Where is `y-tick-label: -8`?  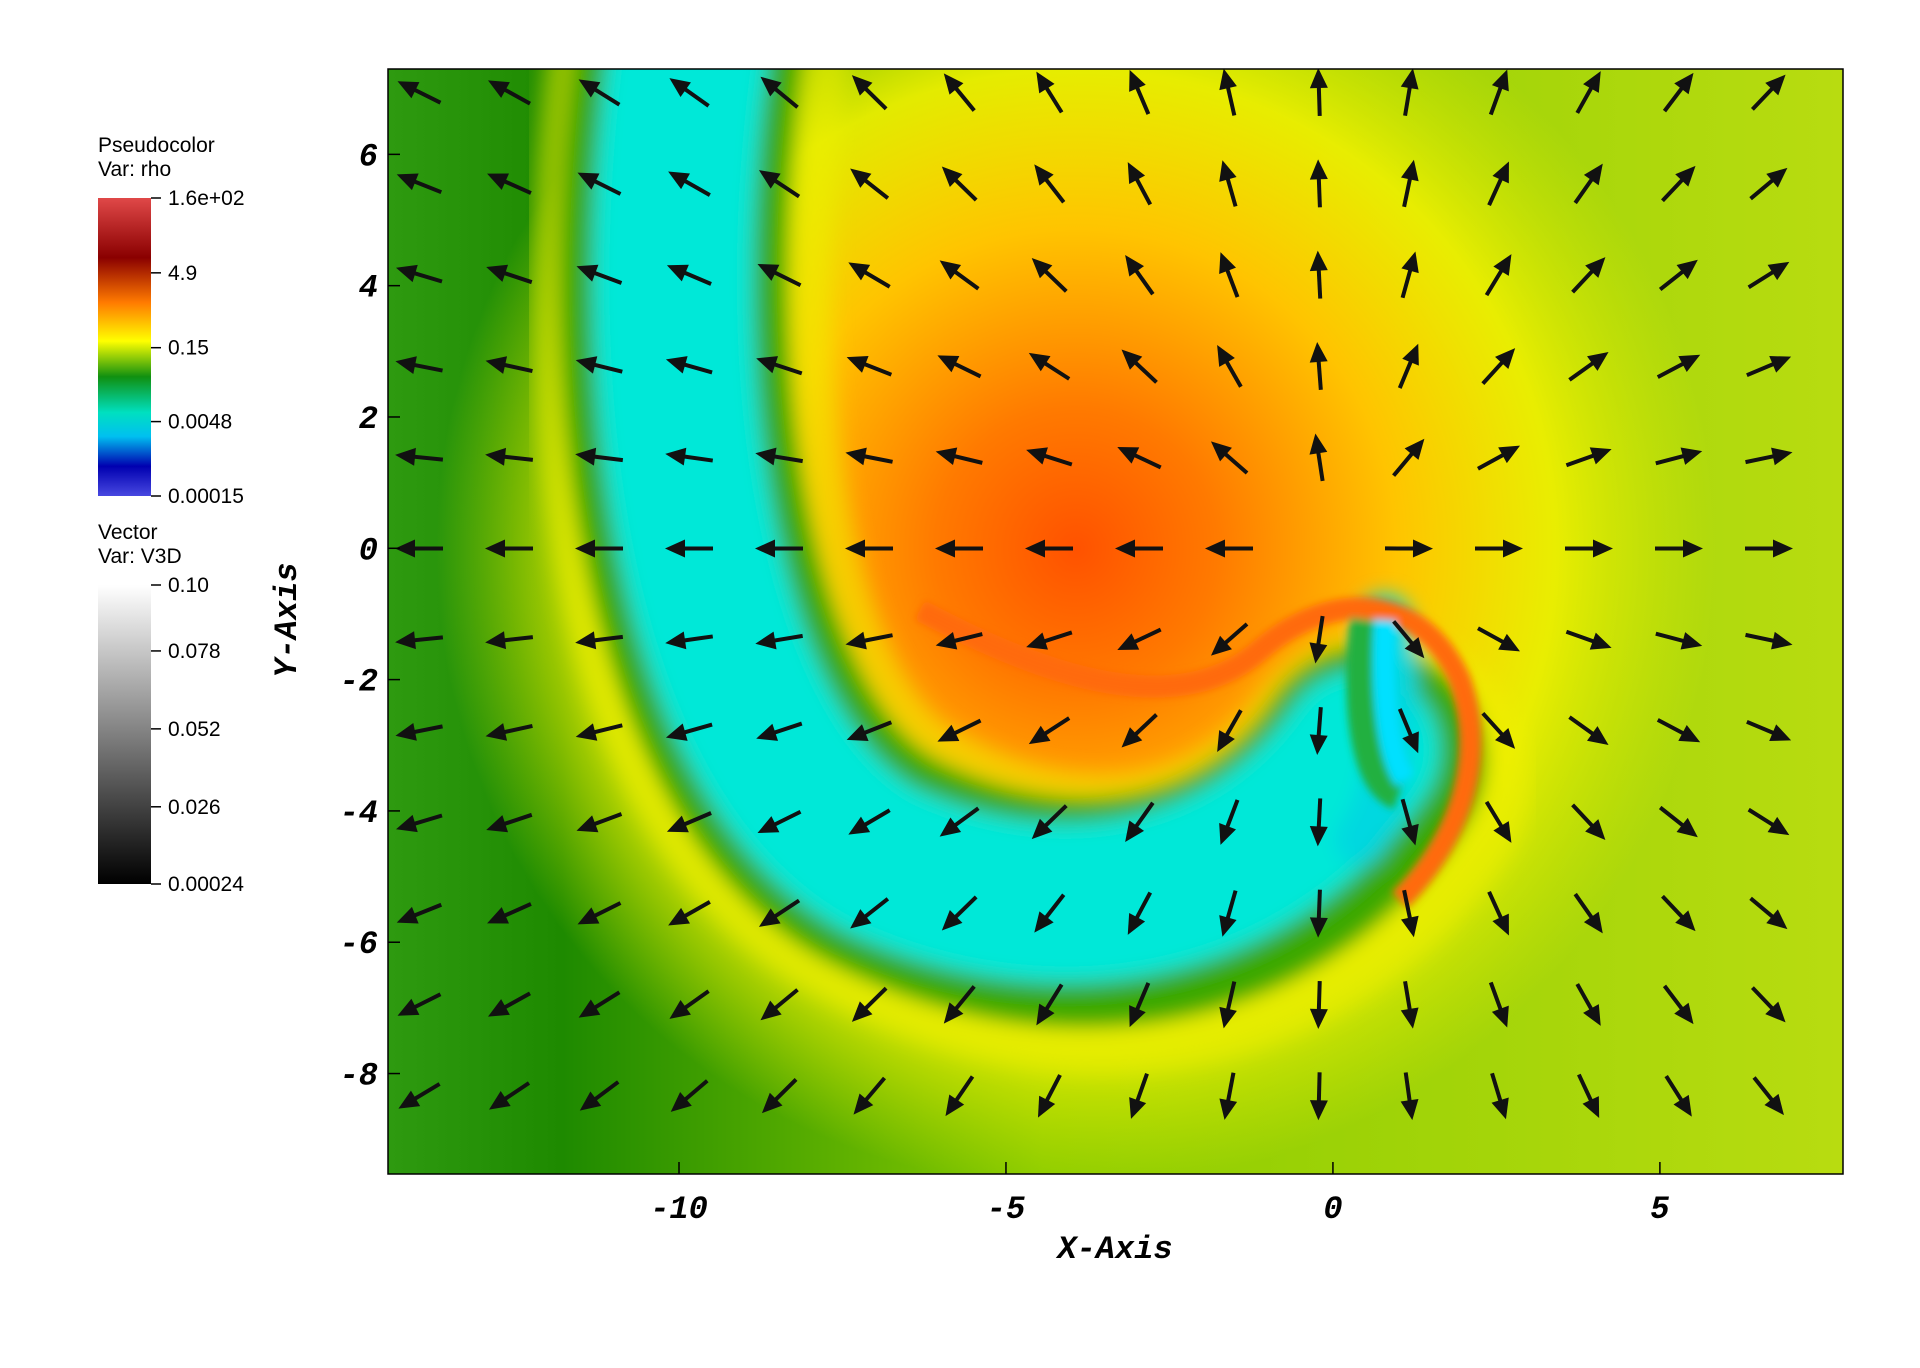 y-tick-label: -8 is located at coordinates (359, 1076).